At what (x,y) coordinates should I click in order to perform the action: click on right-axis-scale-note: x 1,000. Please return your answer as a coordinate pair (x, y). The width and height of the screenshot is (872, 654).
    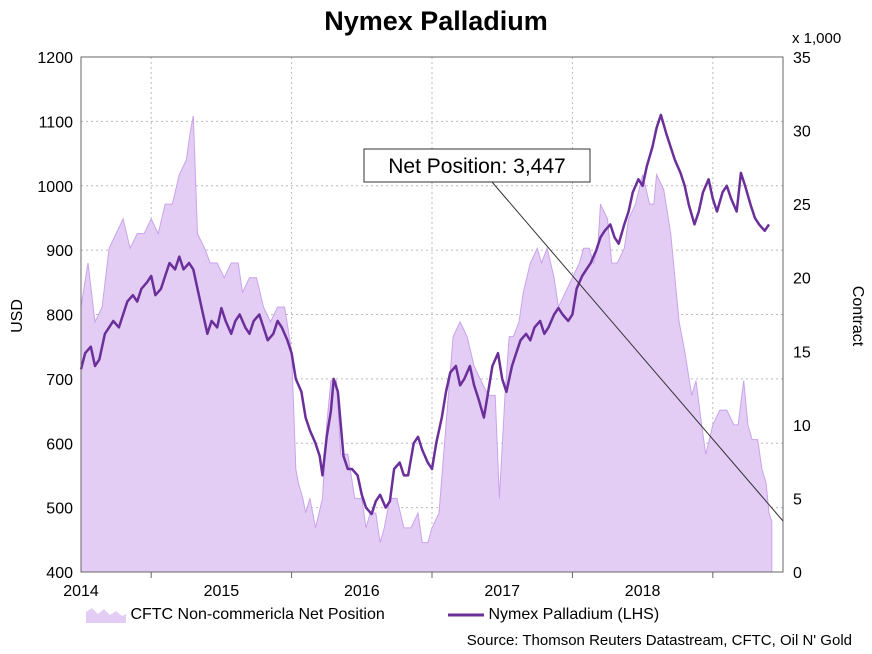
    Looking at the image, I should click on (817, 38).